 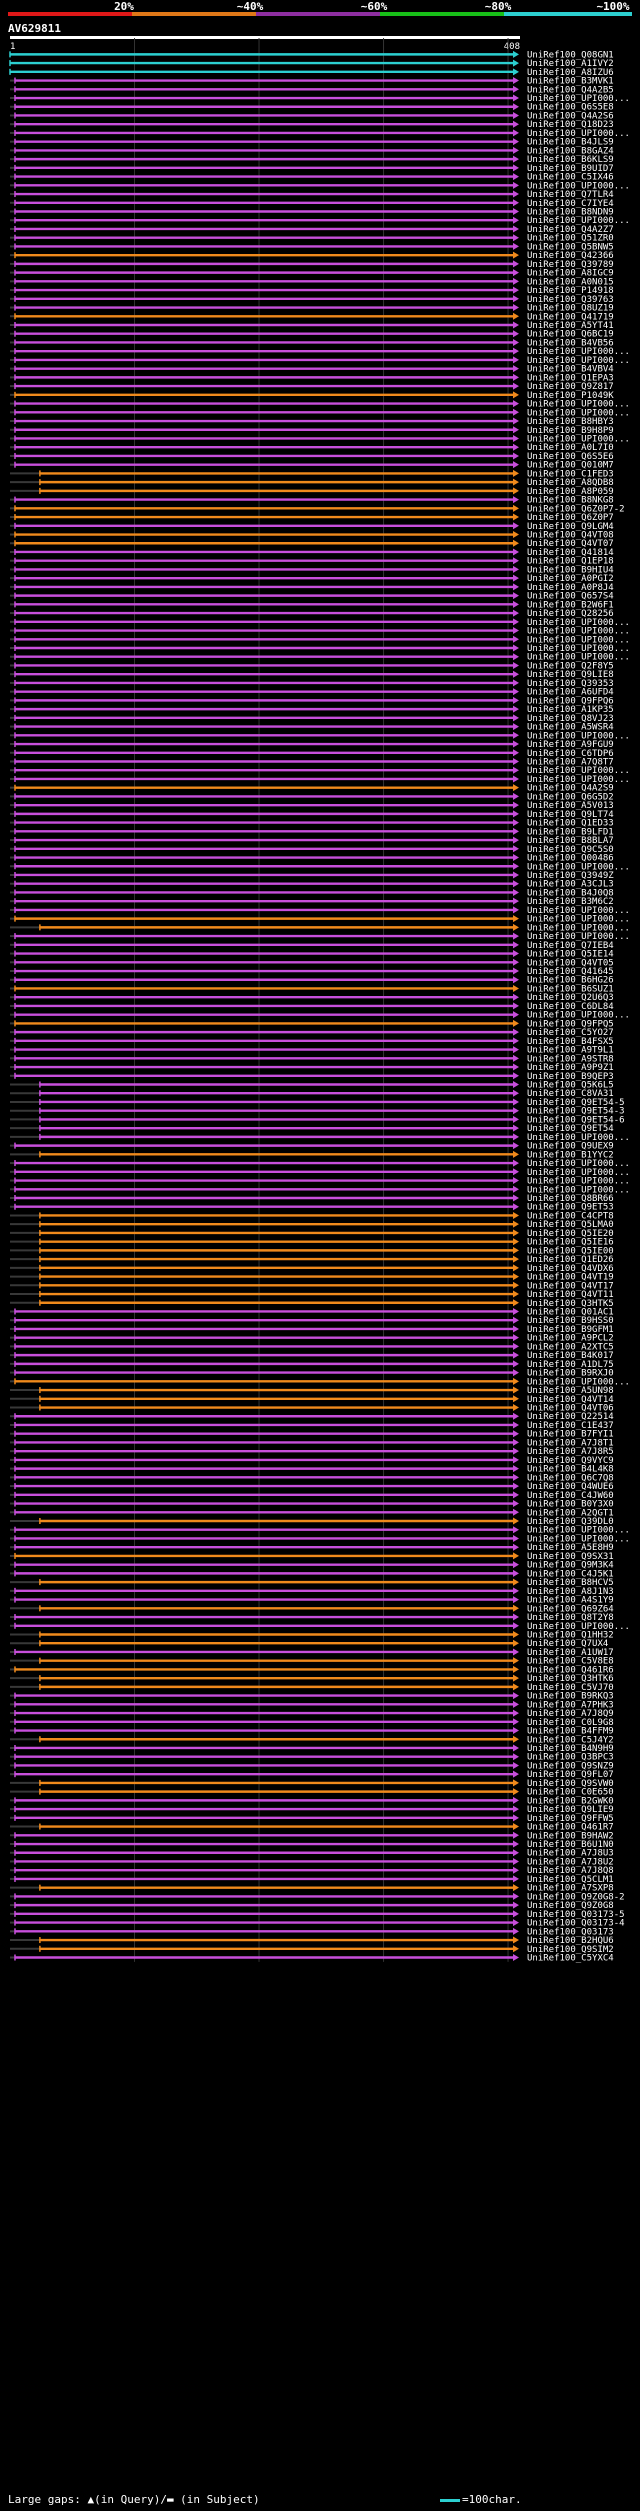 I want to click on hit-label: UniRef100_B9GFM1, so click(x=570, y=1330).